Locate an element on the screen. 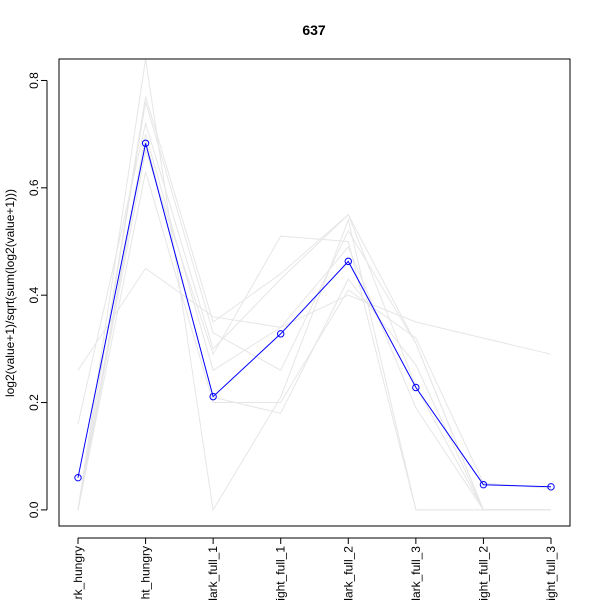 This screenshot has height=600, width=600. y-axis-title: log2(value+1)/sqrt(sum(log2(value+1))) is located at coordinates (10, 293).